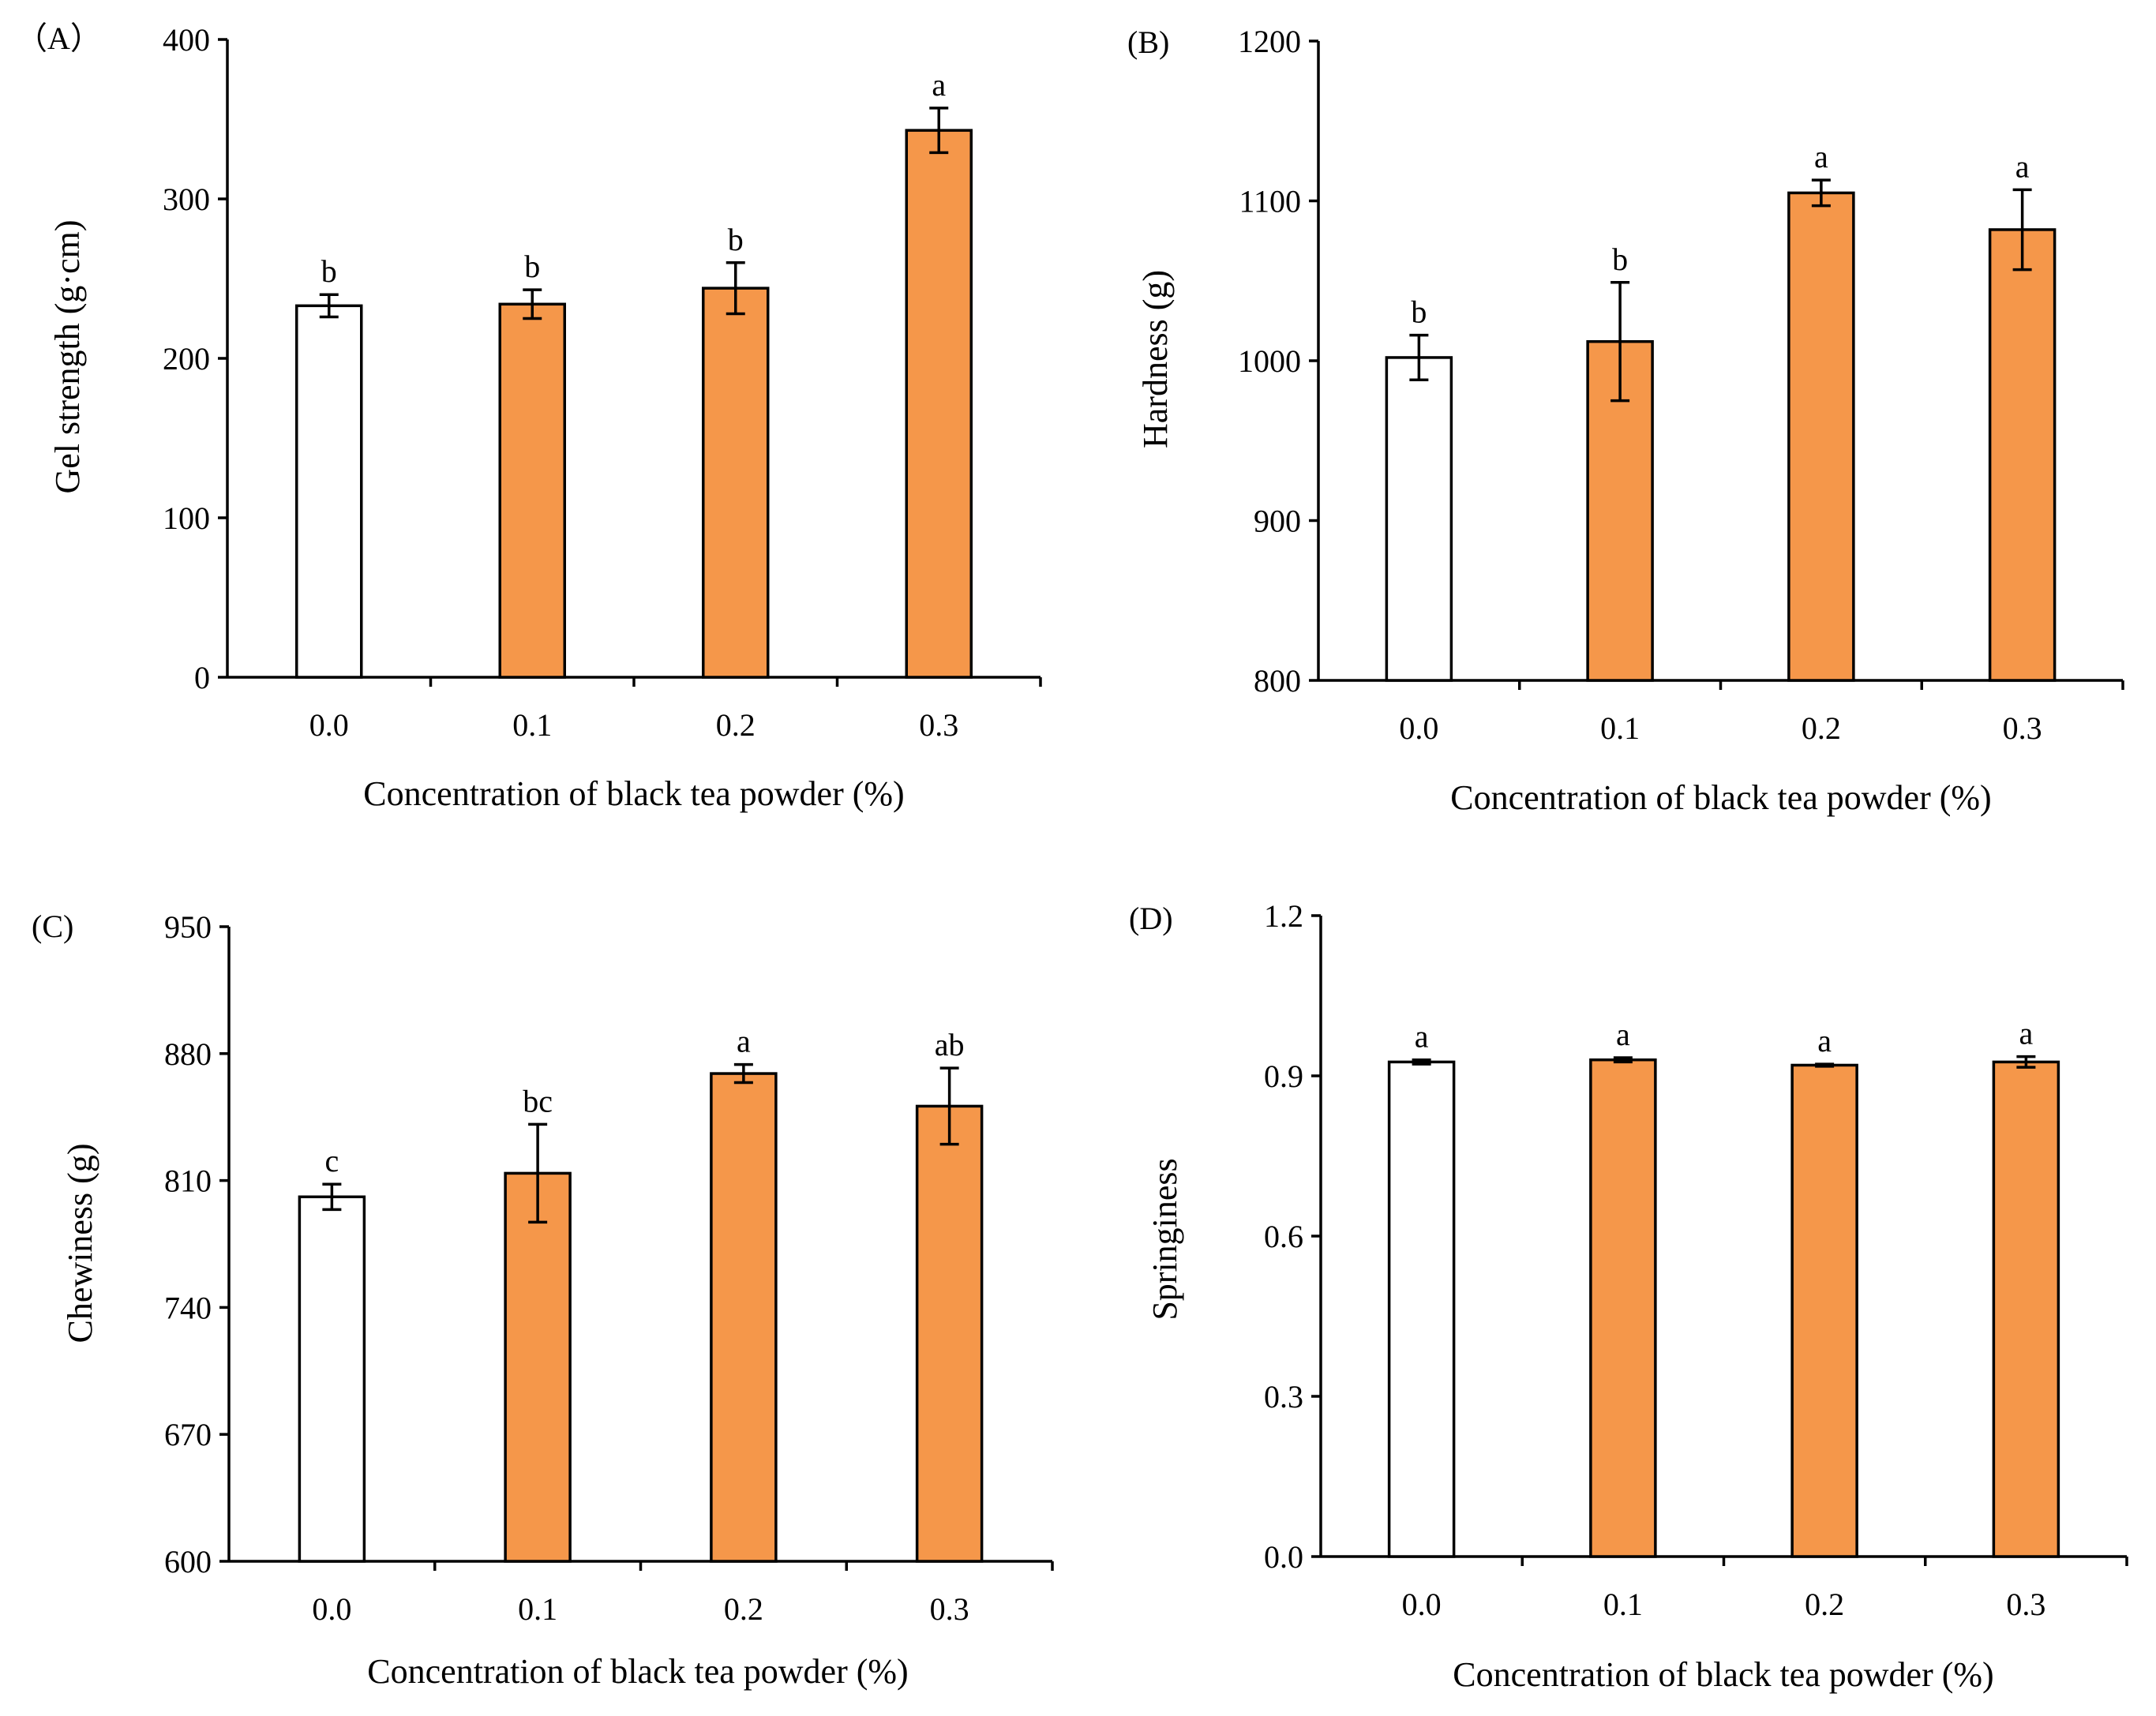 This screenshot has height=1716, width=2156. I want to click on significance-label-c-0: c, so click(331, 1160).